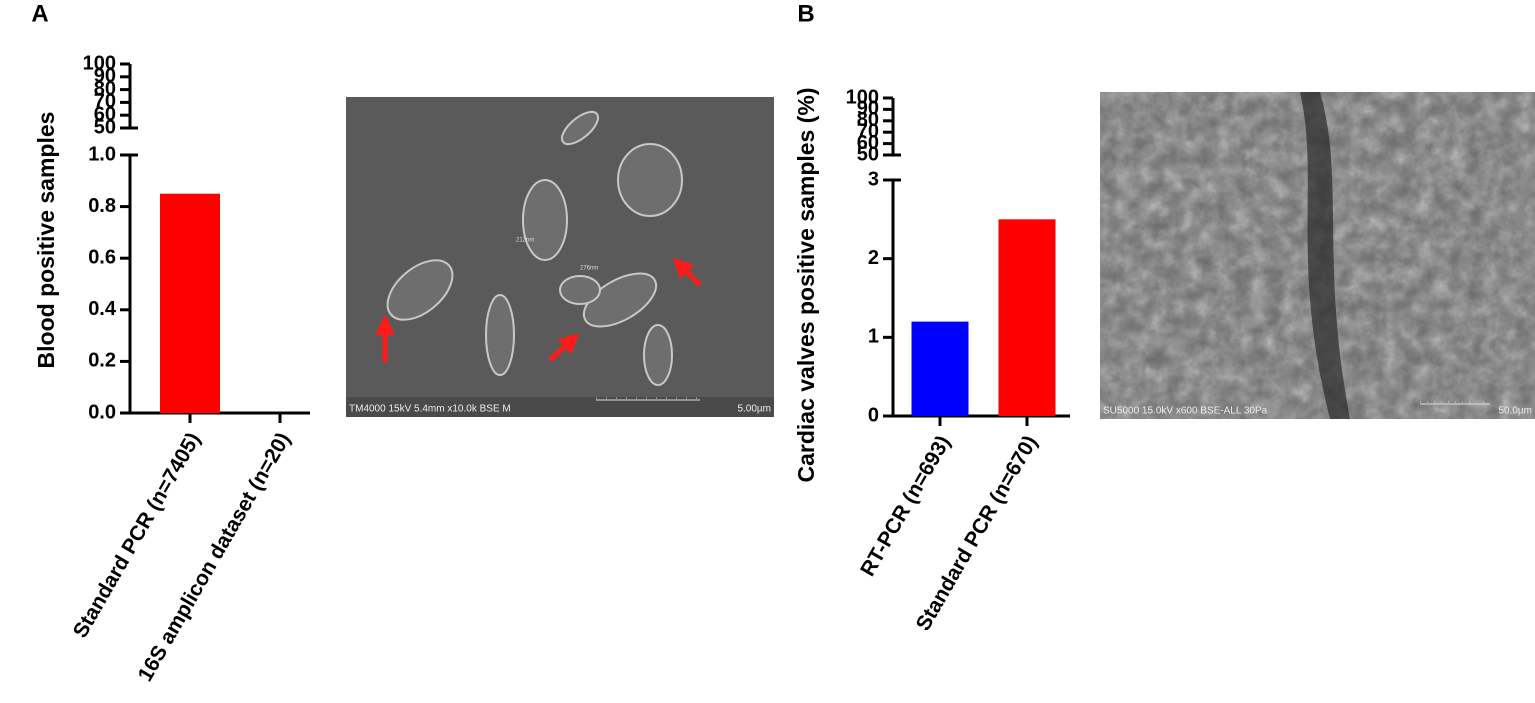 The height and width of the screenshot is (703, 1535). I want to click on y-tick-label: 0.8, so click(102, 206).